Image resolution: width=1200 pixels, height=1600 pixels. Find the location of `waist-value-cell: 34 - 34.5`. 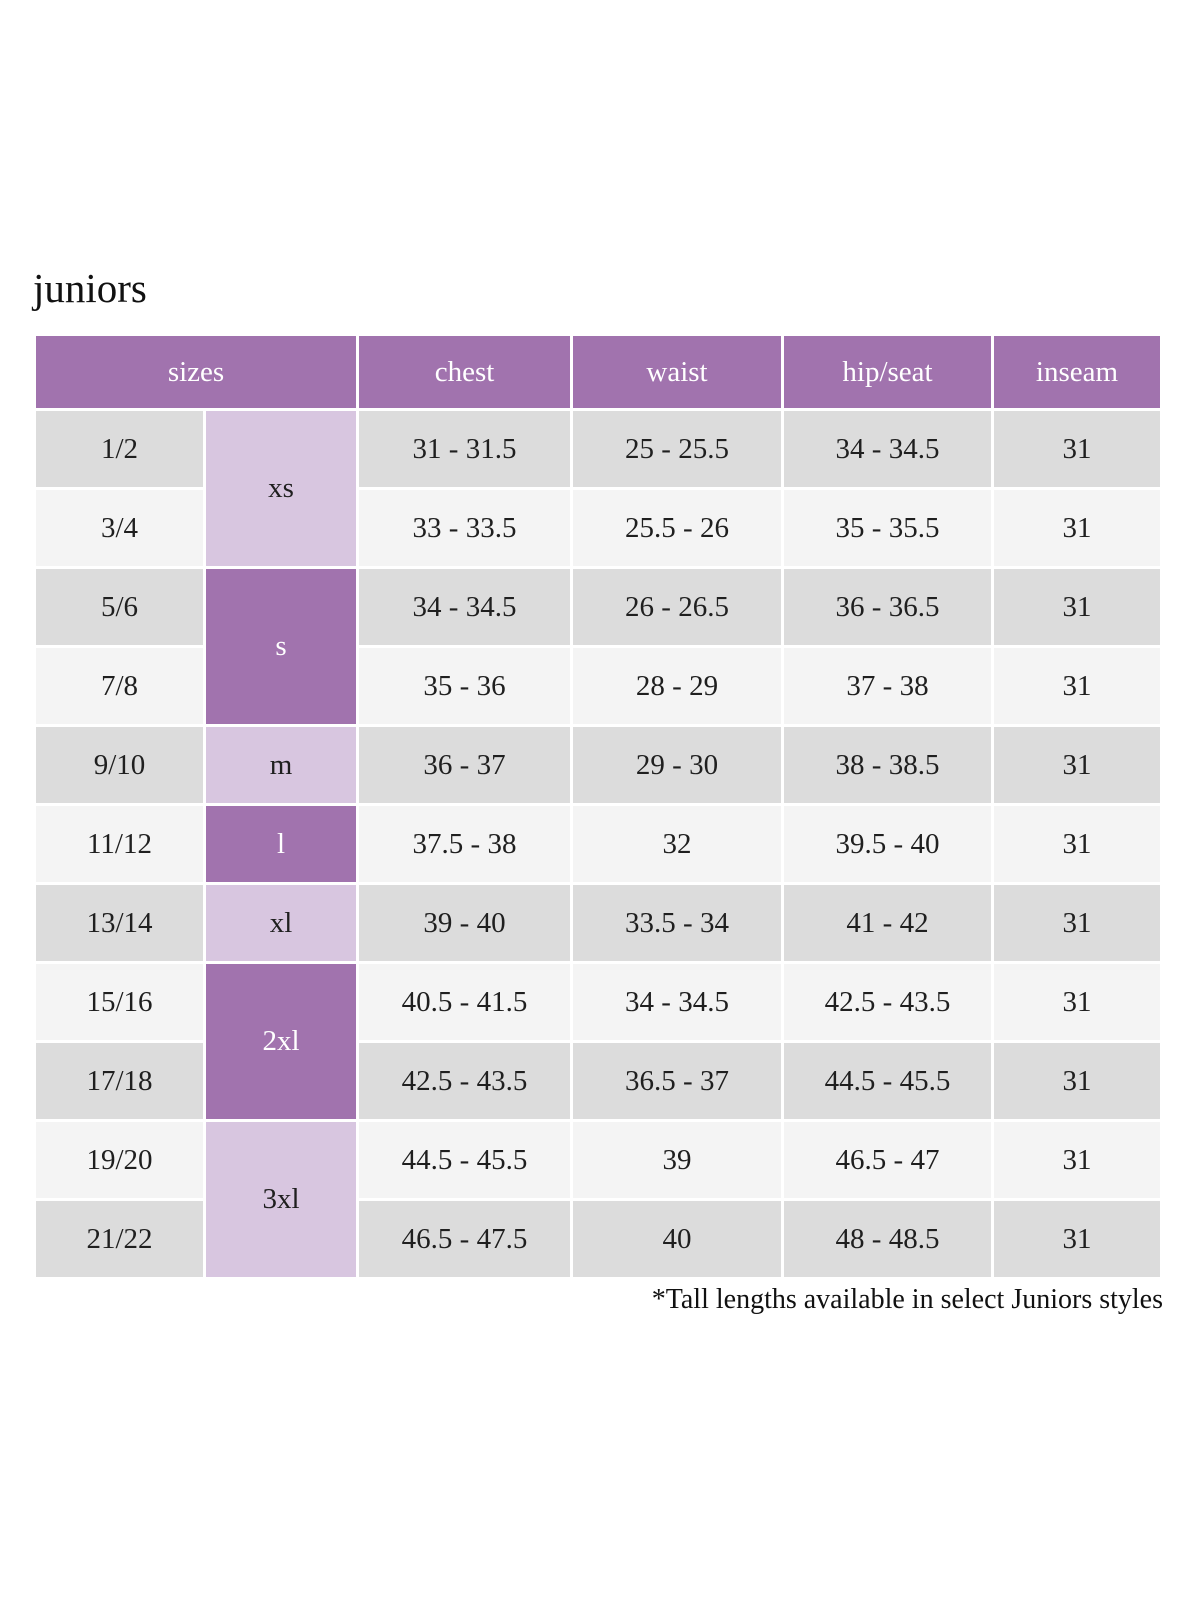

waist-value-cell: 34 - 34.5 is located at coordinates (677, 1002).